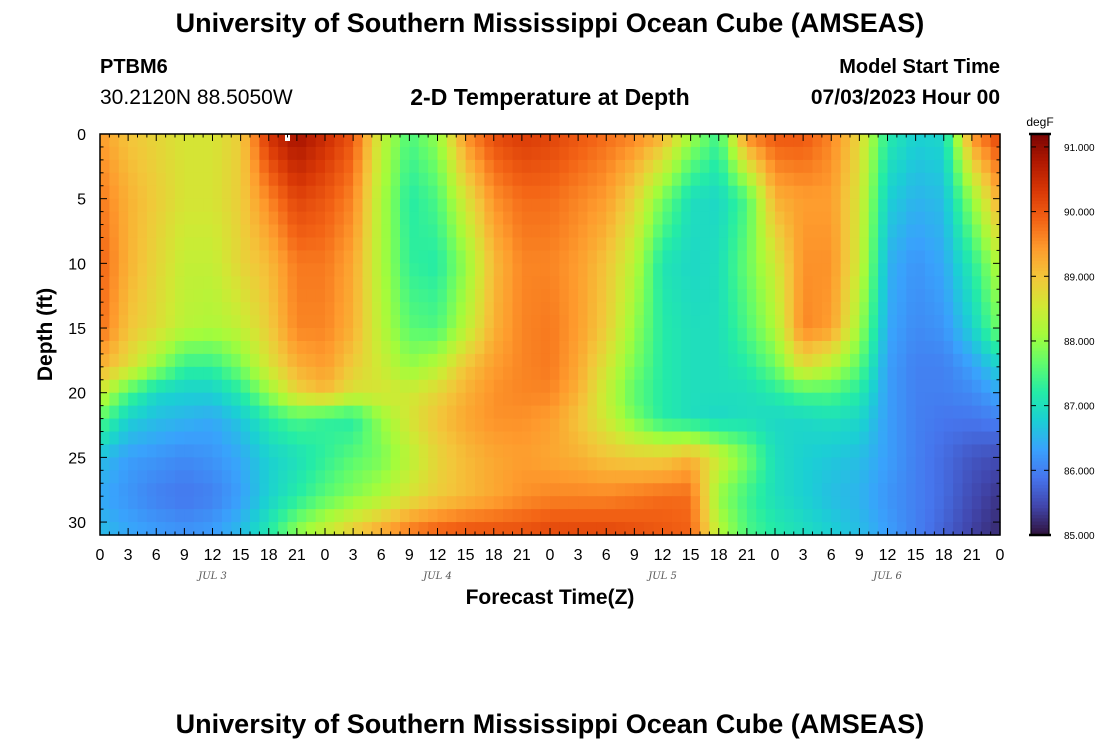 The height and width of the screenshot is (750, 1100). What do you see at coordinates (494, 555) in the screenshot?
I see `x-tick-label: 18` at bounding box center [494, 555].